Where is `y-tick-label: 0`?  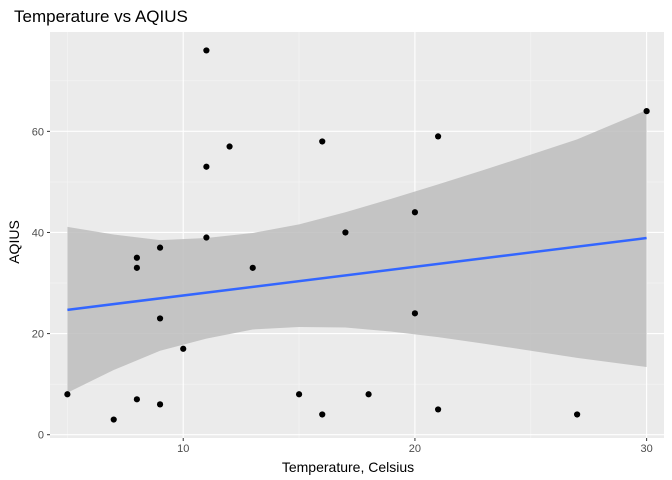 y-tick-label: 0 is located at coordinates (41, 436).